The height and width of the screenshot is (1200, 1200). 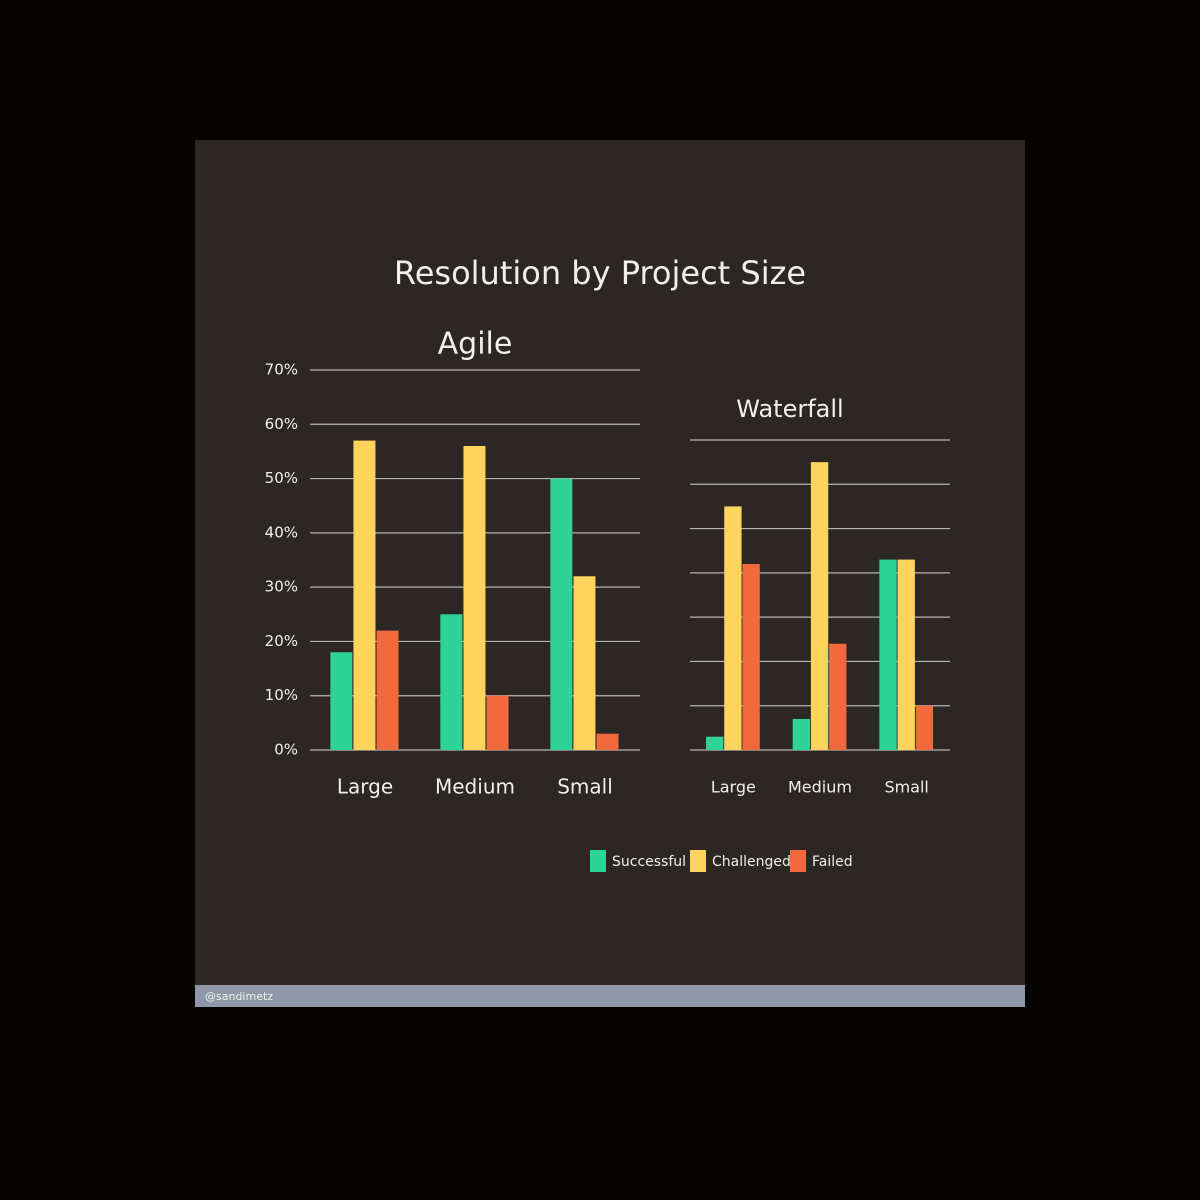 What do you see at coordinates (600, 273) in the screenshot?
I see `slide-title: Resolution by Project Size` at bounding box center [600, 273].